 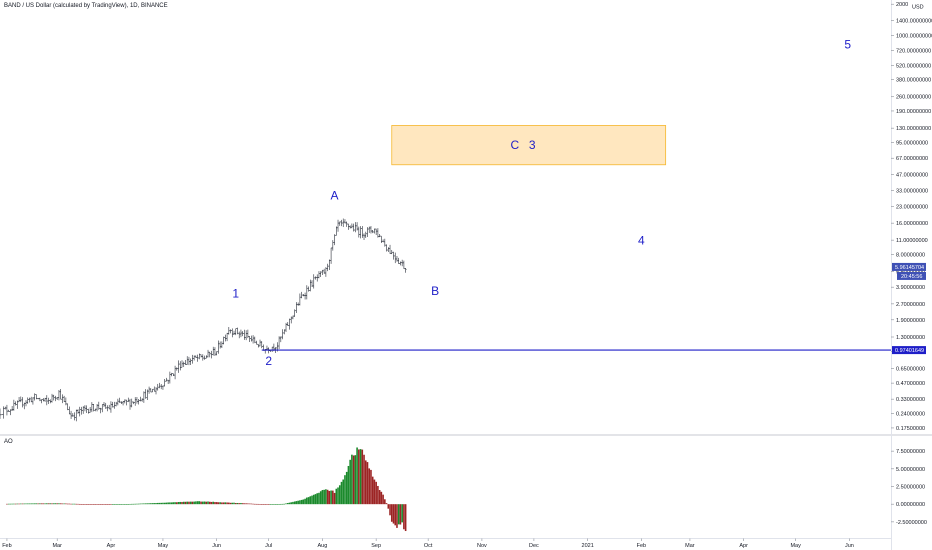 I want to click on price-tick-label: 0.47000000, so click(x=910, y=384).